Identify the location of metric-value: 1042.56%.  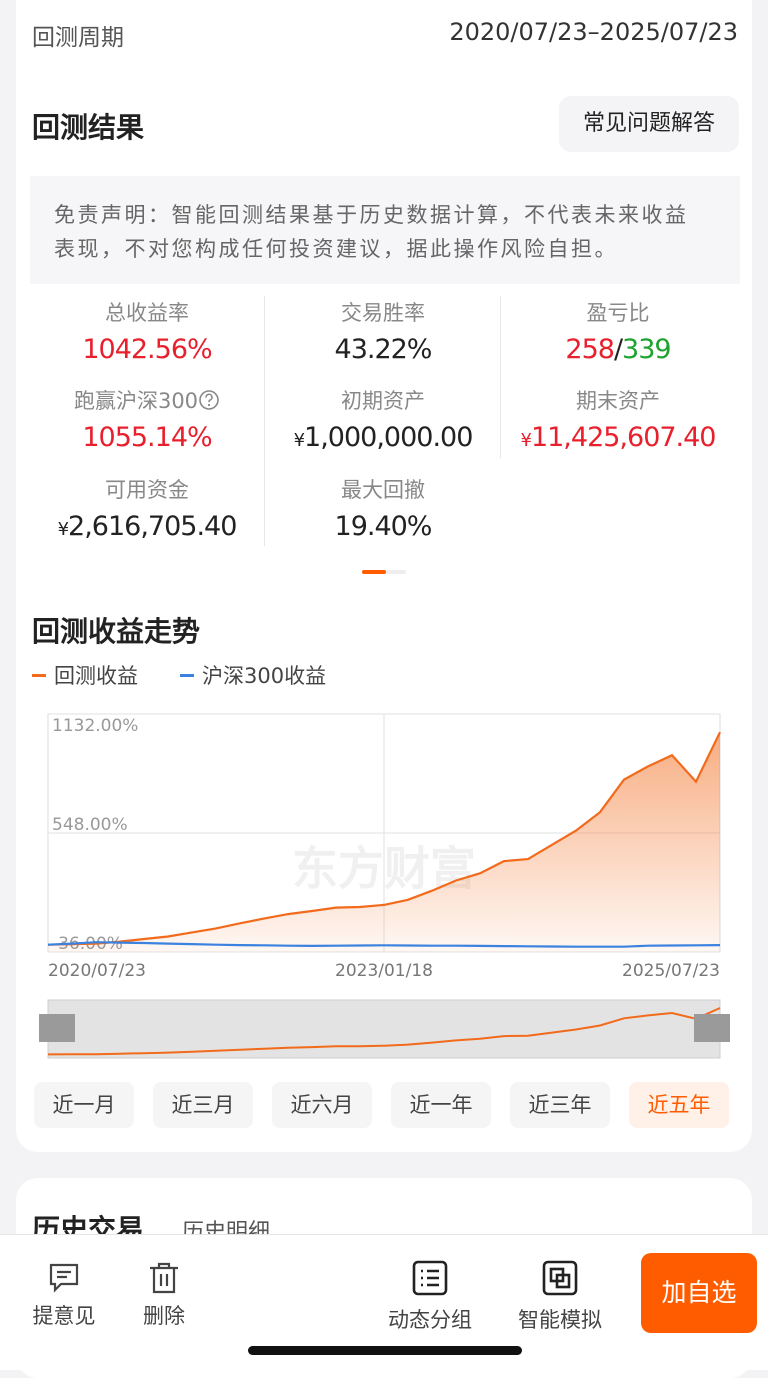
(147, 349).